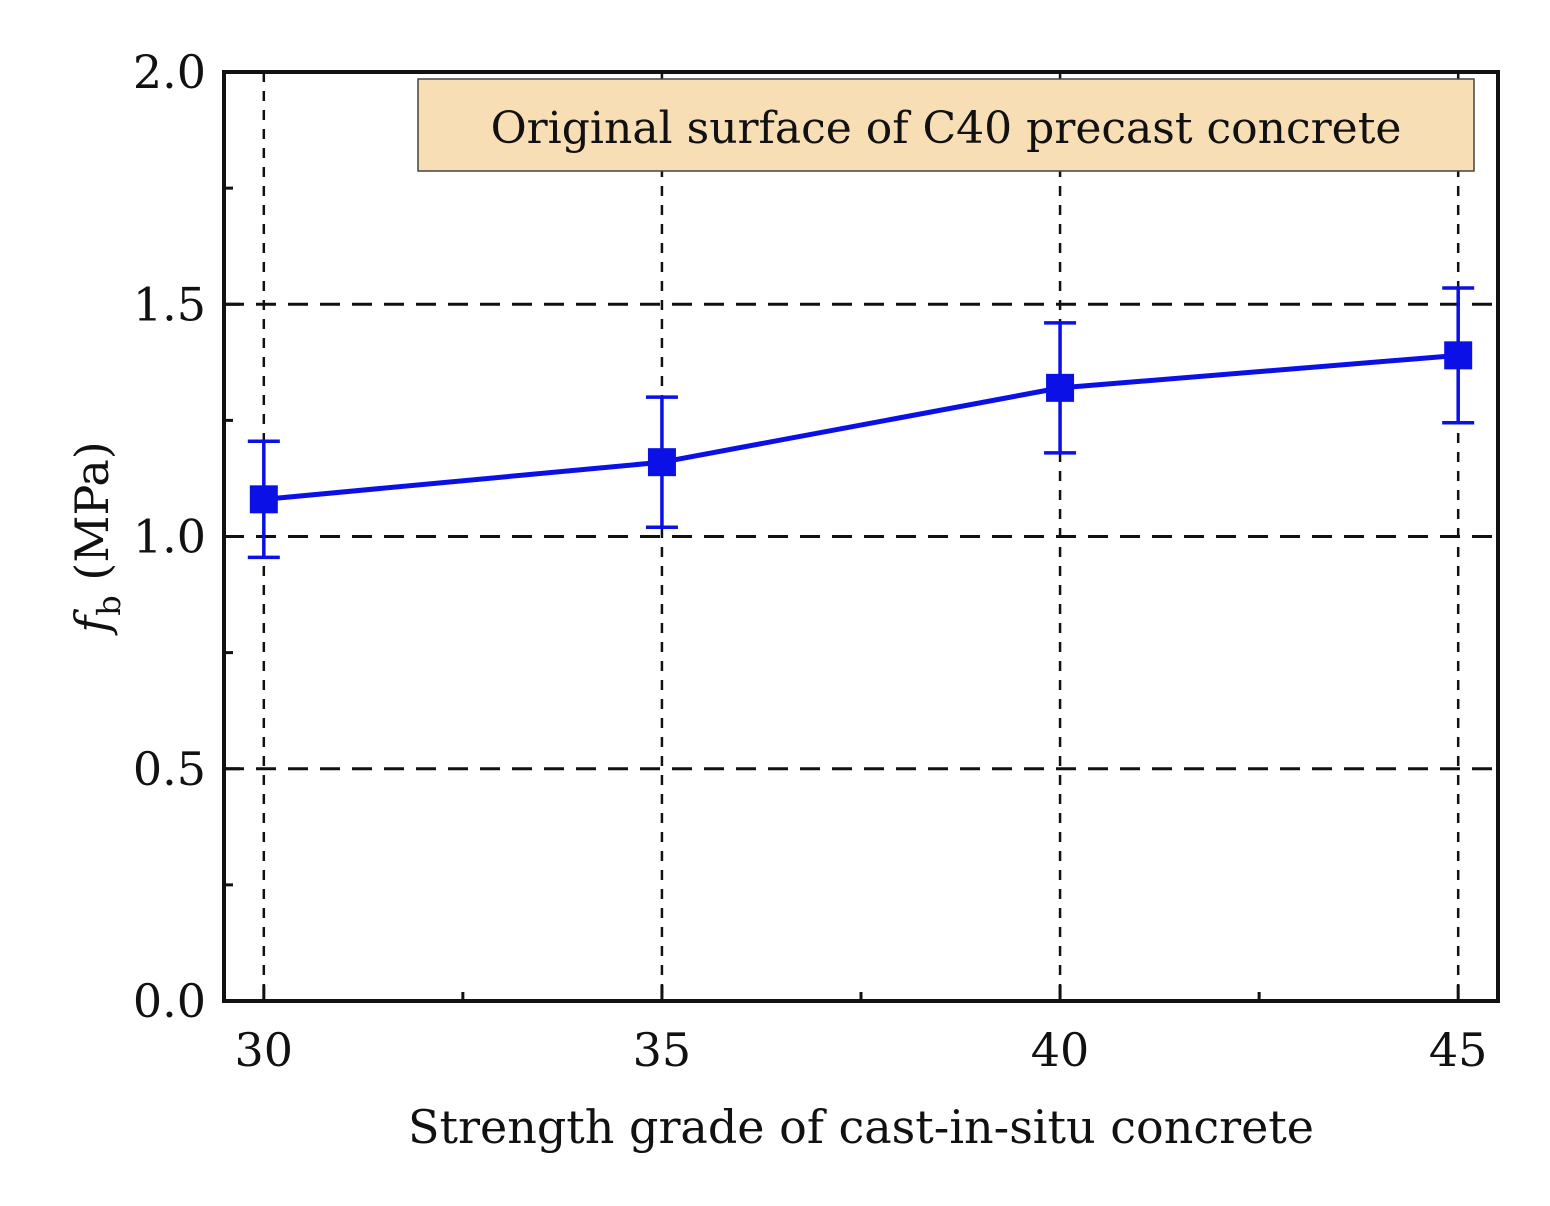  Describe the element at coordinates (264, 1050) in the screenshot. I see `x-tick-label: 30` at that location.